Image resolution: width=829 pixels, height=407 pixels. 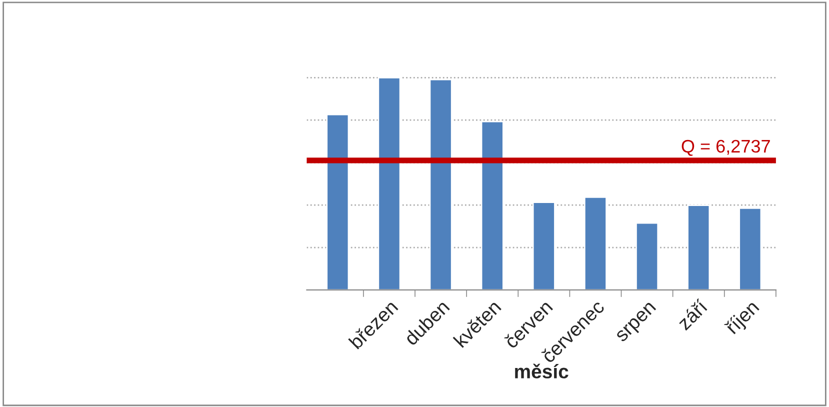 What do you see at coordinates (726, 148) in the screenshot?
I see `ref-line-label: Q = 6,2737` at bounding box center [726, 148].